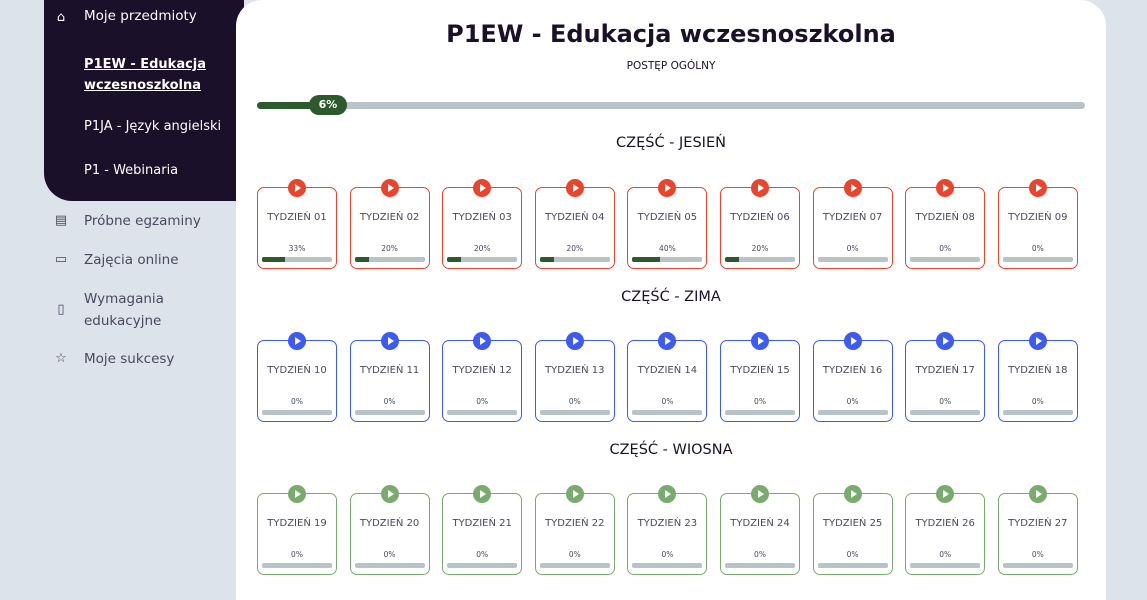 The image size is (1147, 600). I want to click on section-title: CZĘŚĆ - WIOSNA, so click(671, 450).